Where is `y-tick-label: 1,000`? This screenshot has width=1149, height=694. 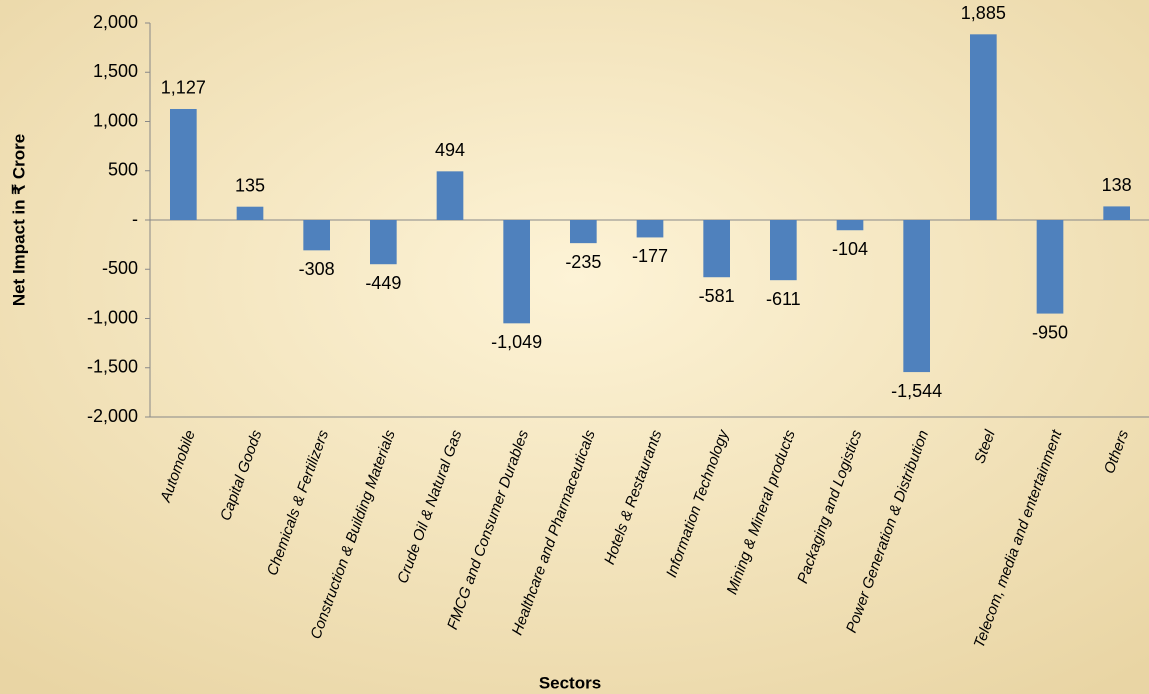 y-tick-label: 1,000 is located at coordinates (115, 120).